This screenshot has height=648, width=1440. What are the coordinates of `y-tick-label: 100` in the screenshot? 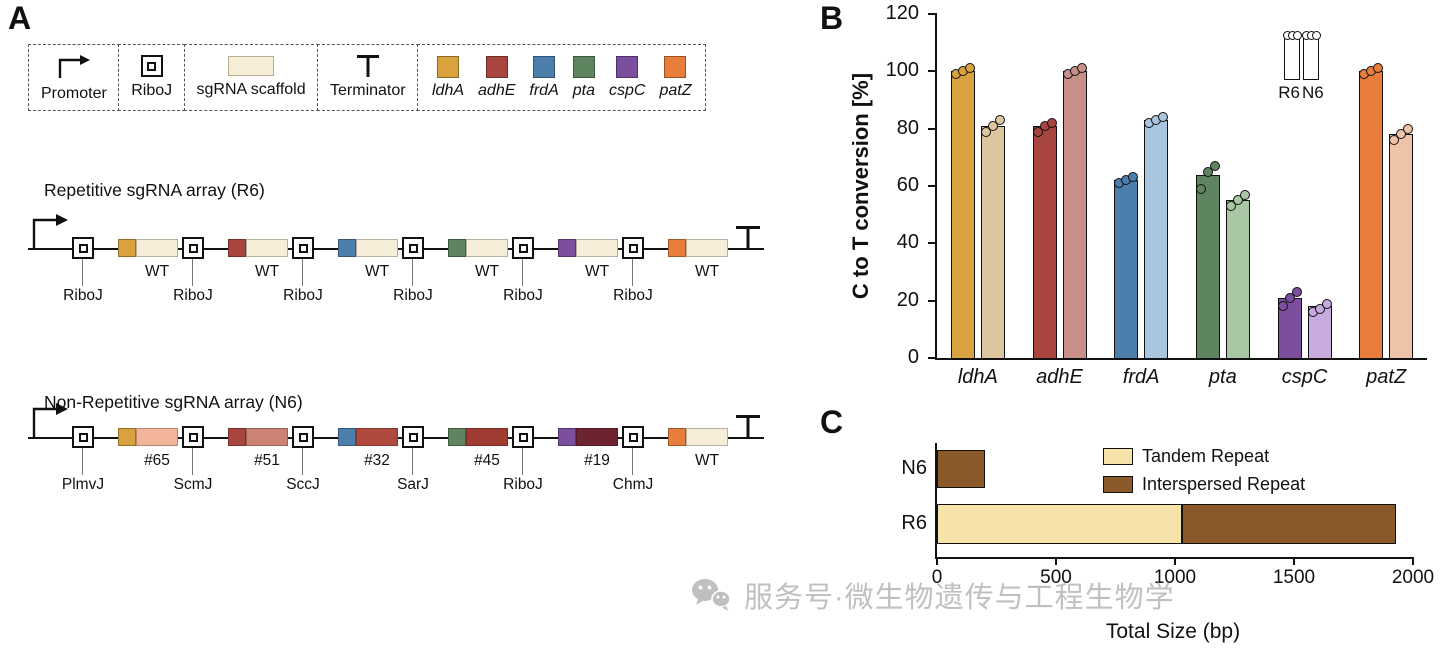 It's located at (902, 70).